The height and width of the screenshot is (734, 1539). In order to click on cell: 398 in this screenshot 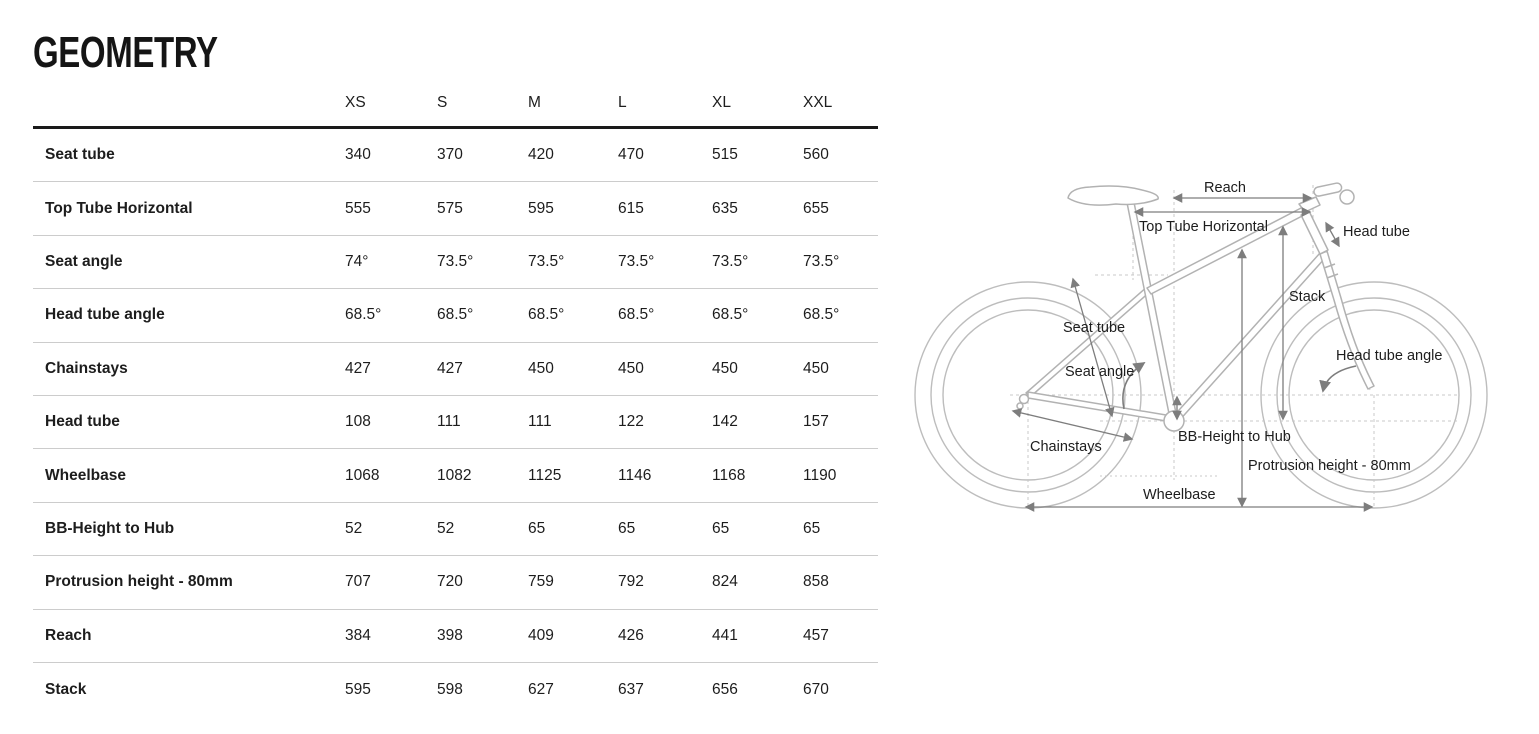, I will do `click(450, 635)`.